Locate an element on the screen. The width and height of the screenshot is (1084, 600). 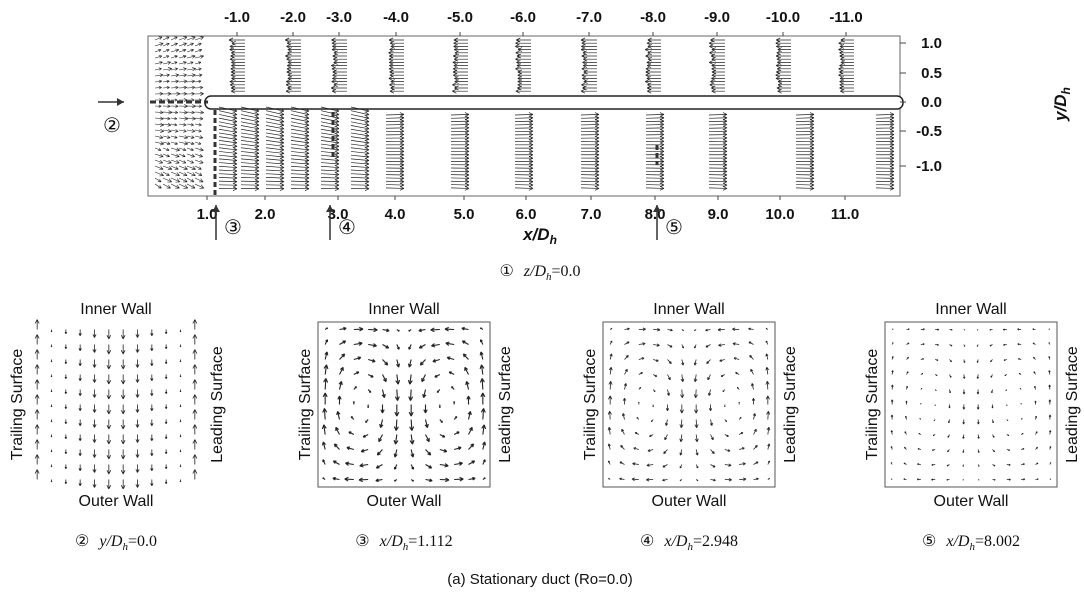
top-tick-label: -8.0 is located at coordinates (653, 17).